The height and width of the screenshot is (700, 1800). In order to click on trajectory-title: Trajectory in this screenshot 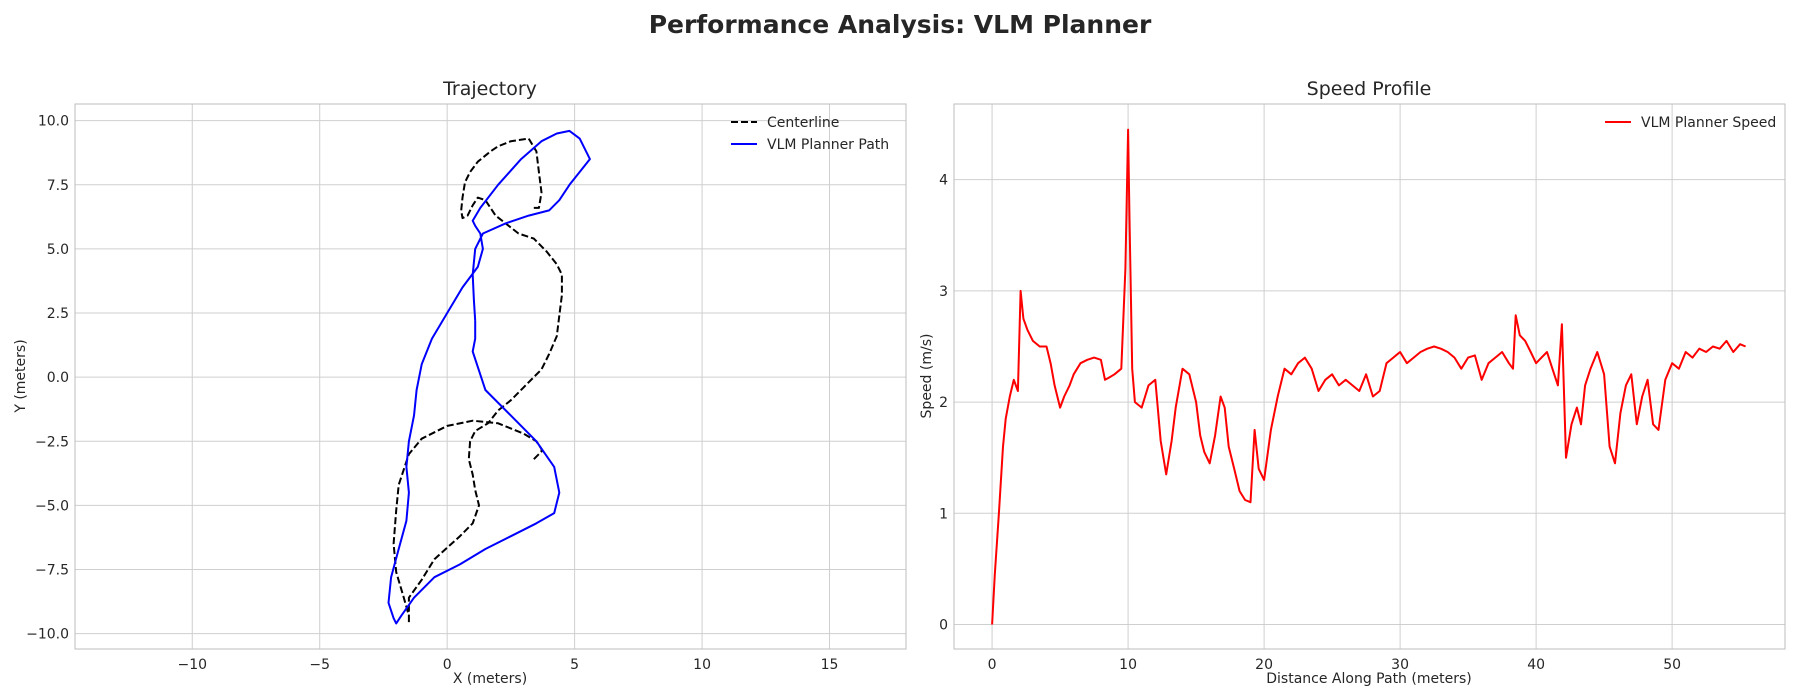, I will do `click(489, 89)`.